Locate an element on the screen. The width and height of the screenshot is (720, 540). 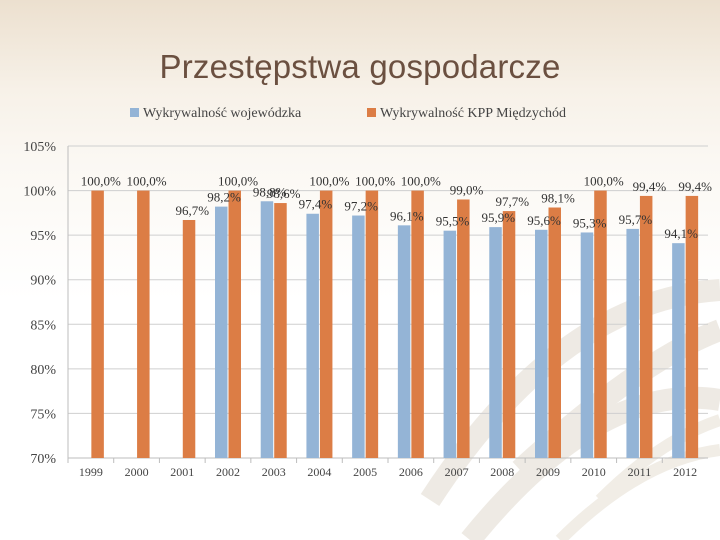
legend-swatch-kpp is located at coordinates (371, 112).